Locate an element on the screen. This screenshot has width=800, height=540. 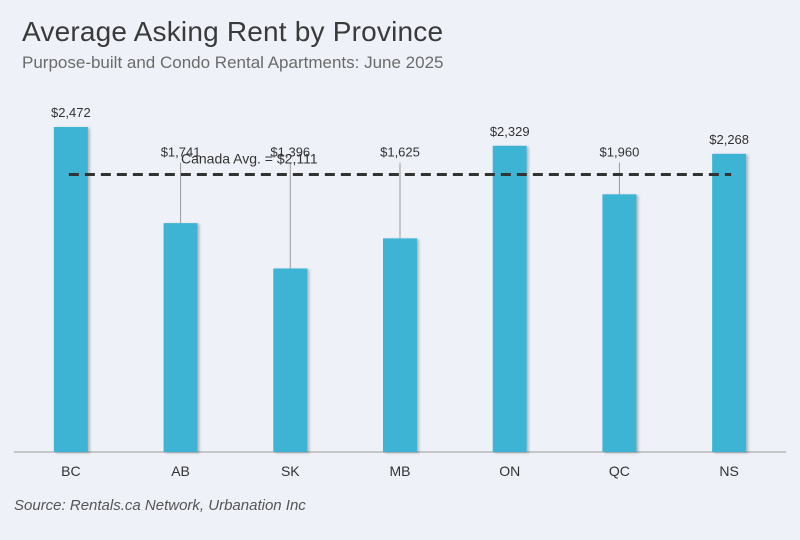
value-label: $2,329 is located at coordinates (510, 131).